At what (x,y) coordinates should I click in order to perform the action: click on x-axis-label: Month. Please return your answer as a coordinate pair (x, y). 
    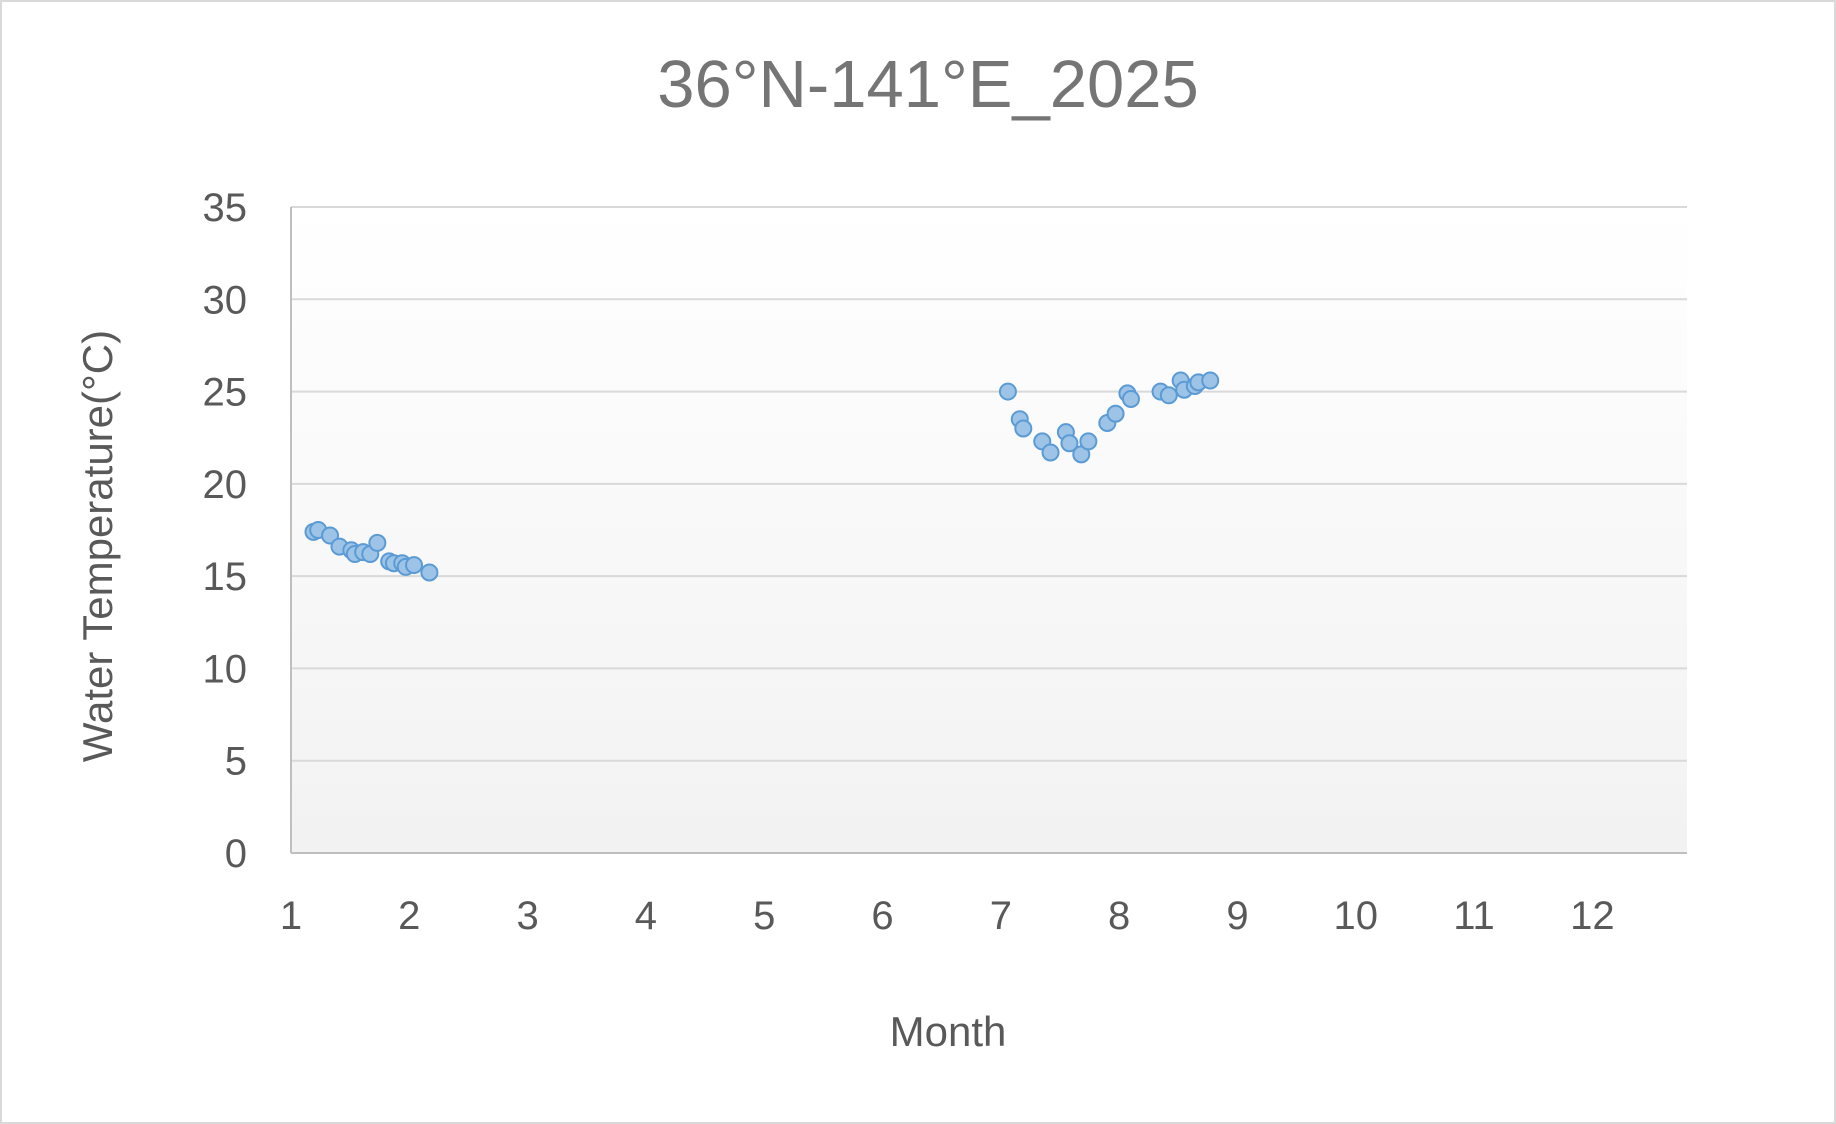
    Looking at the image, I should click on (948, 1031).